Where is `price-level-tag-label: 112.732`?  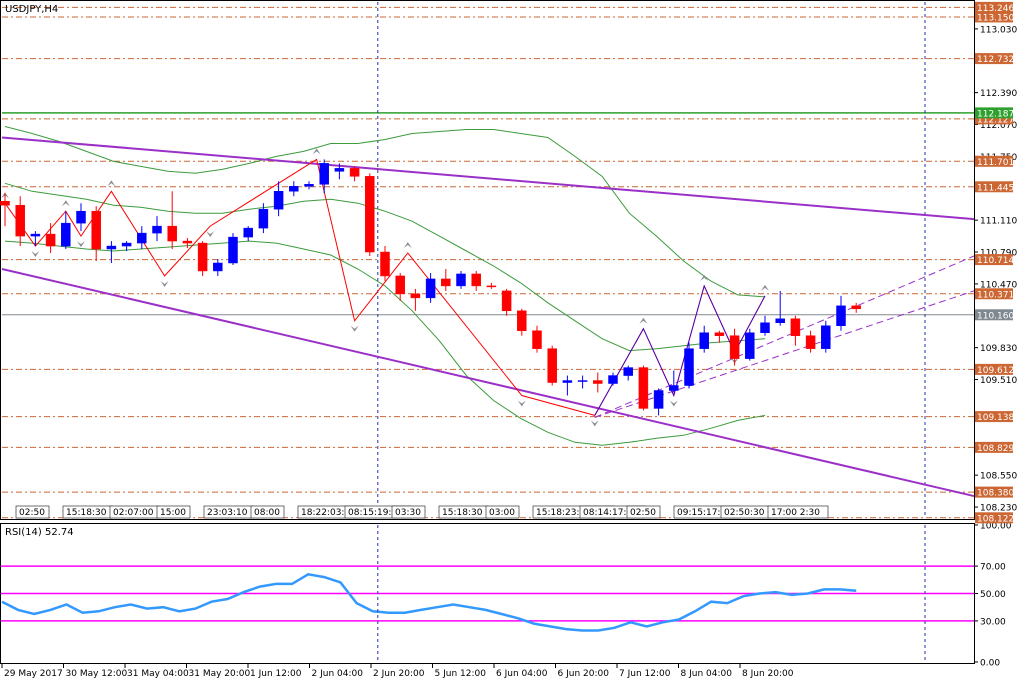 price-level-tag-label: 112.732 is located at coordinates (995, 60).